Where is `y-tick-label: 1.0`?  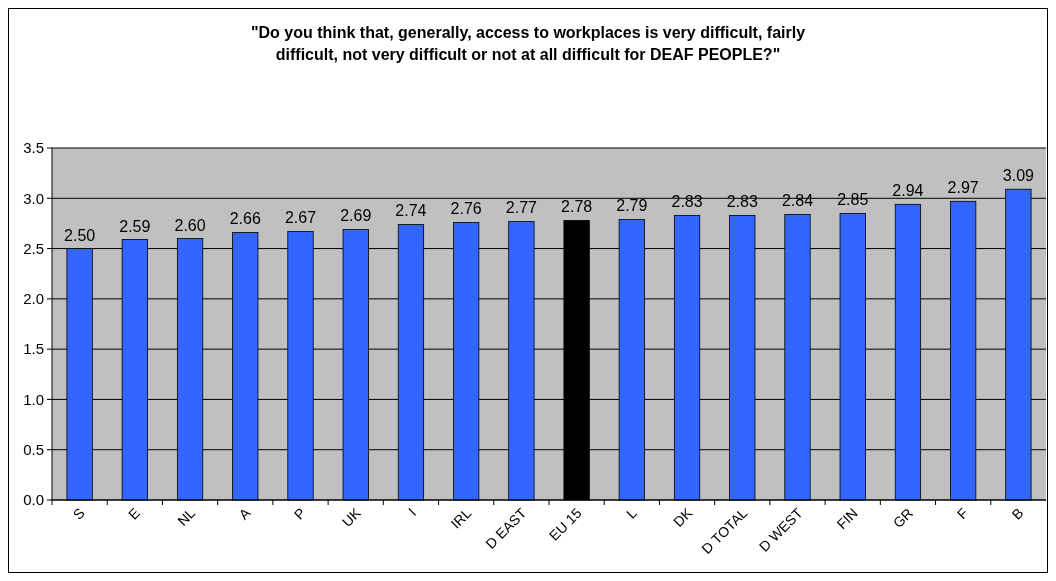 y-tick-label: 1.0 is located at coordinates (33, 399).